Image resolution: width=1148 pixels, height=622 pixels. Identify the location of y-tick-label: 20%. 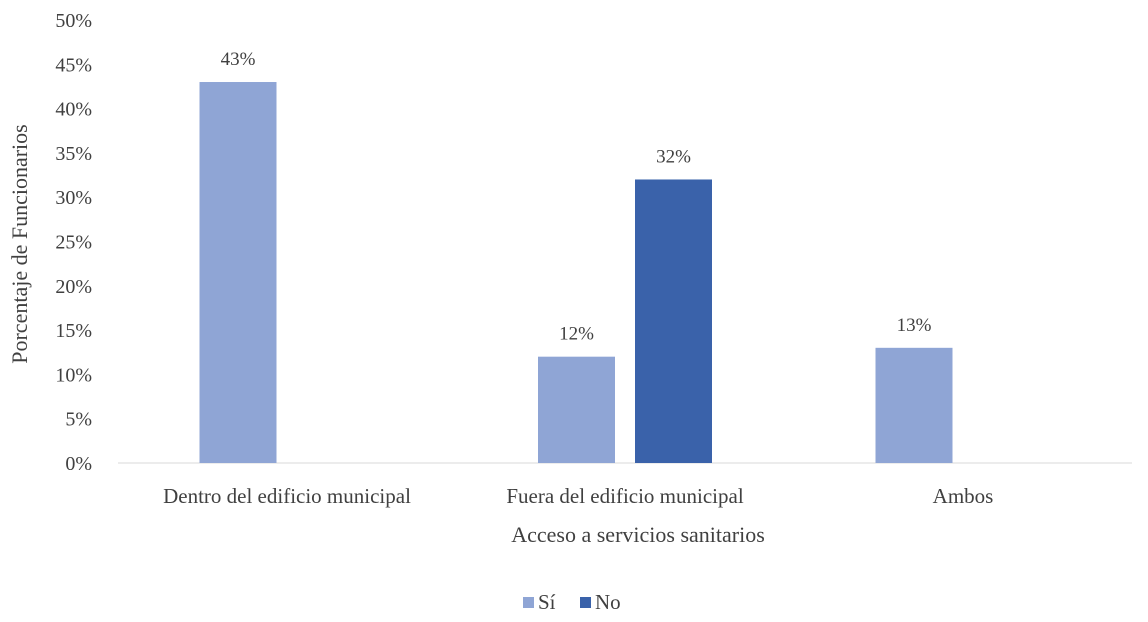
(73, 287).